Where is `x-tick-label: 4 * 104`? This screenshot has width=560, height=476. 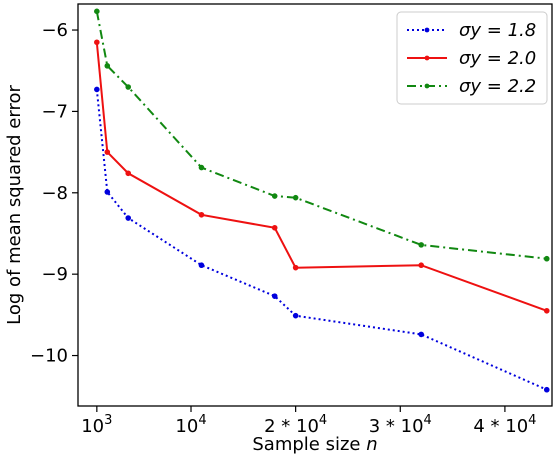 x-tick-label: 4 * 104 is located at coordinates (504, 425).